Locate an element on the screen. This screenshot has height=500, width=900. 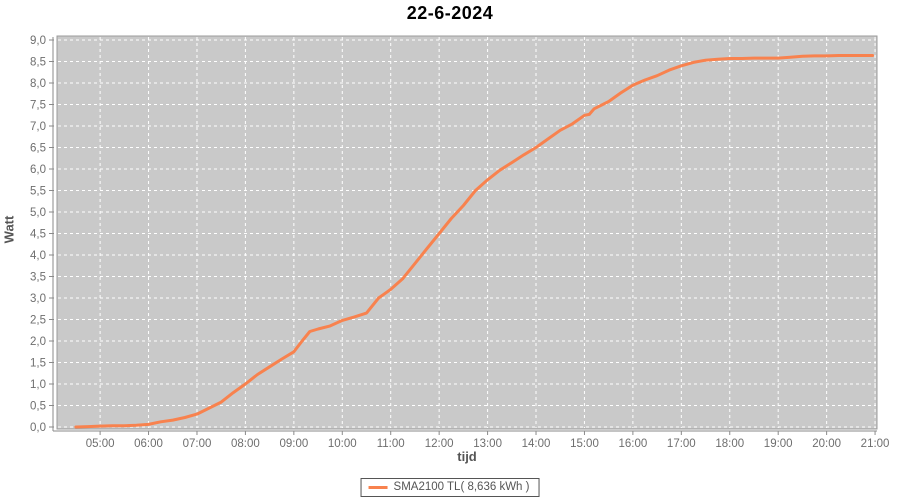
x-tick-label: 14:00 is located at coordinates (536, 444).